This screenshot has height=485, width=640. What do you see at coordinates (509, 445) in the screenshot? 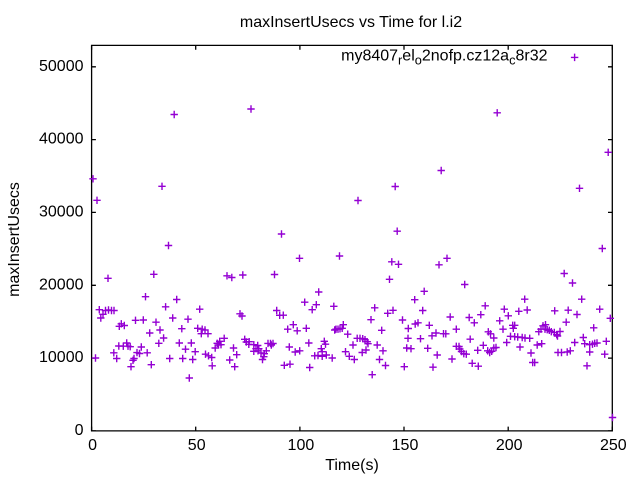
I see `svg-text: 200` at bounding box center [509, 445].